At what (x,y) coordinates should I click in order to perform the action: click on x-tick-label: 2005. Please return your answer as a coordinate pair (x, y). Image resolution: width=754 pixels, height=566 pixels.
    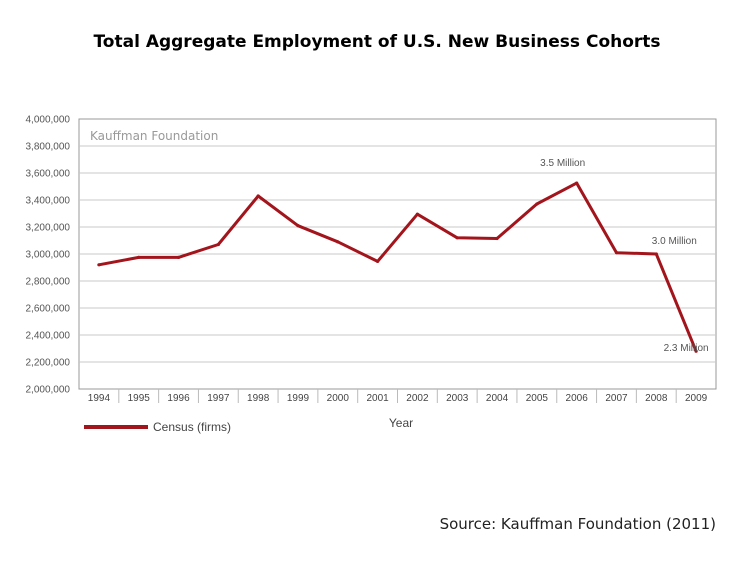
    Looking at the image, I should click on (537, 398).